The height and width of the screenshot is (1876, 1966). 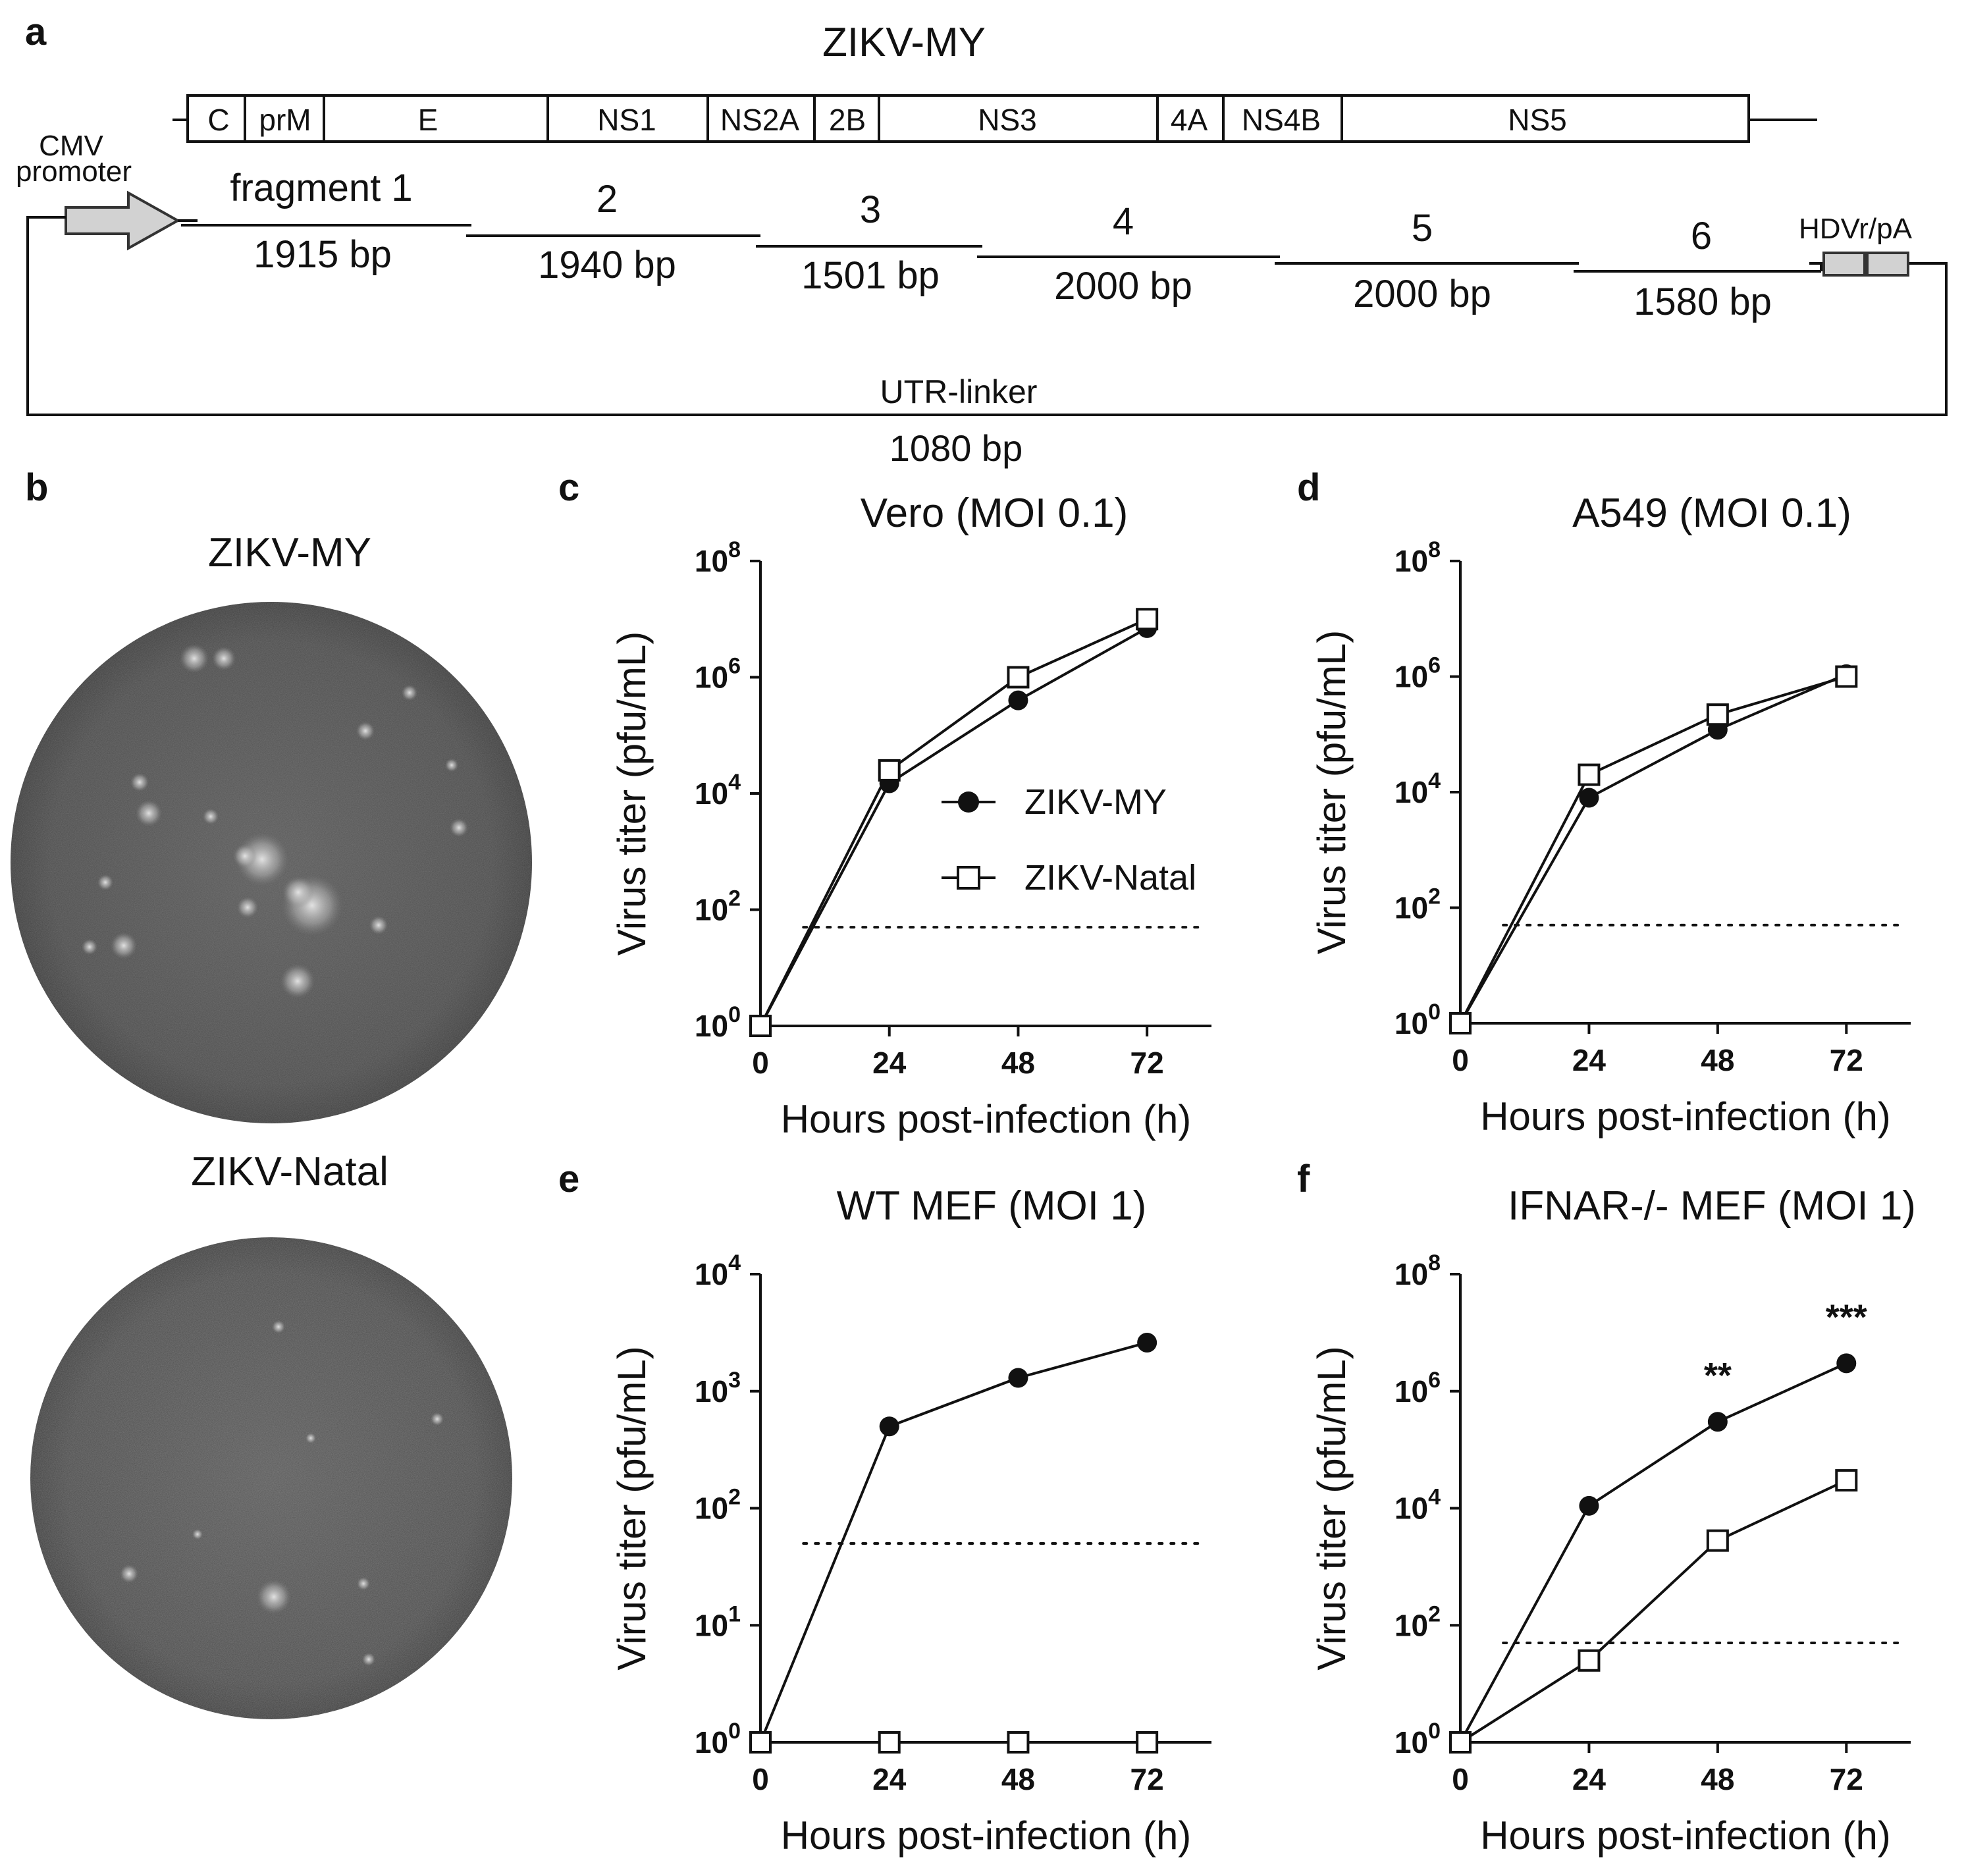 What do you see at coordinates (887, 120) in the screenshot?
I see `genome-segment-labels: C prM E NS1 NS2A 2B NS3 4A NS4B NS5` at bounding box center [887, 120].